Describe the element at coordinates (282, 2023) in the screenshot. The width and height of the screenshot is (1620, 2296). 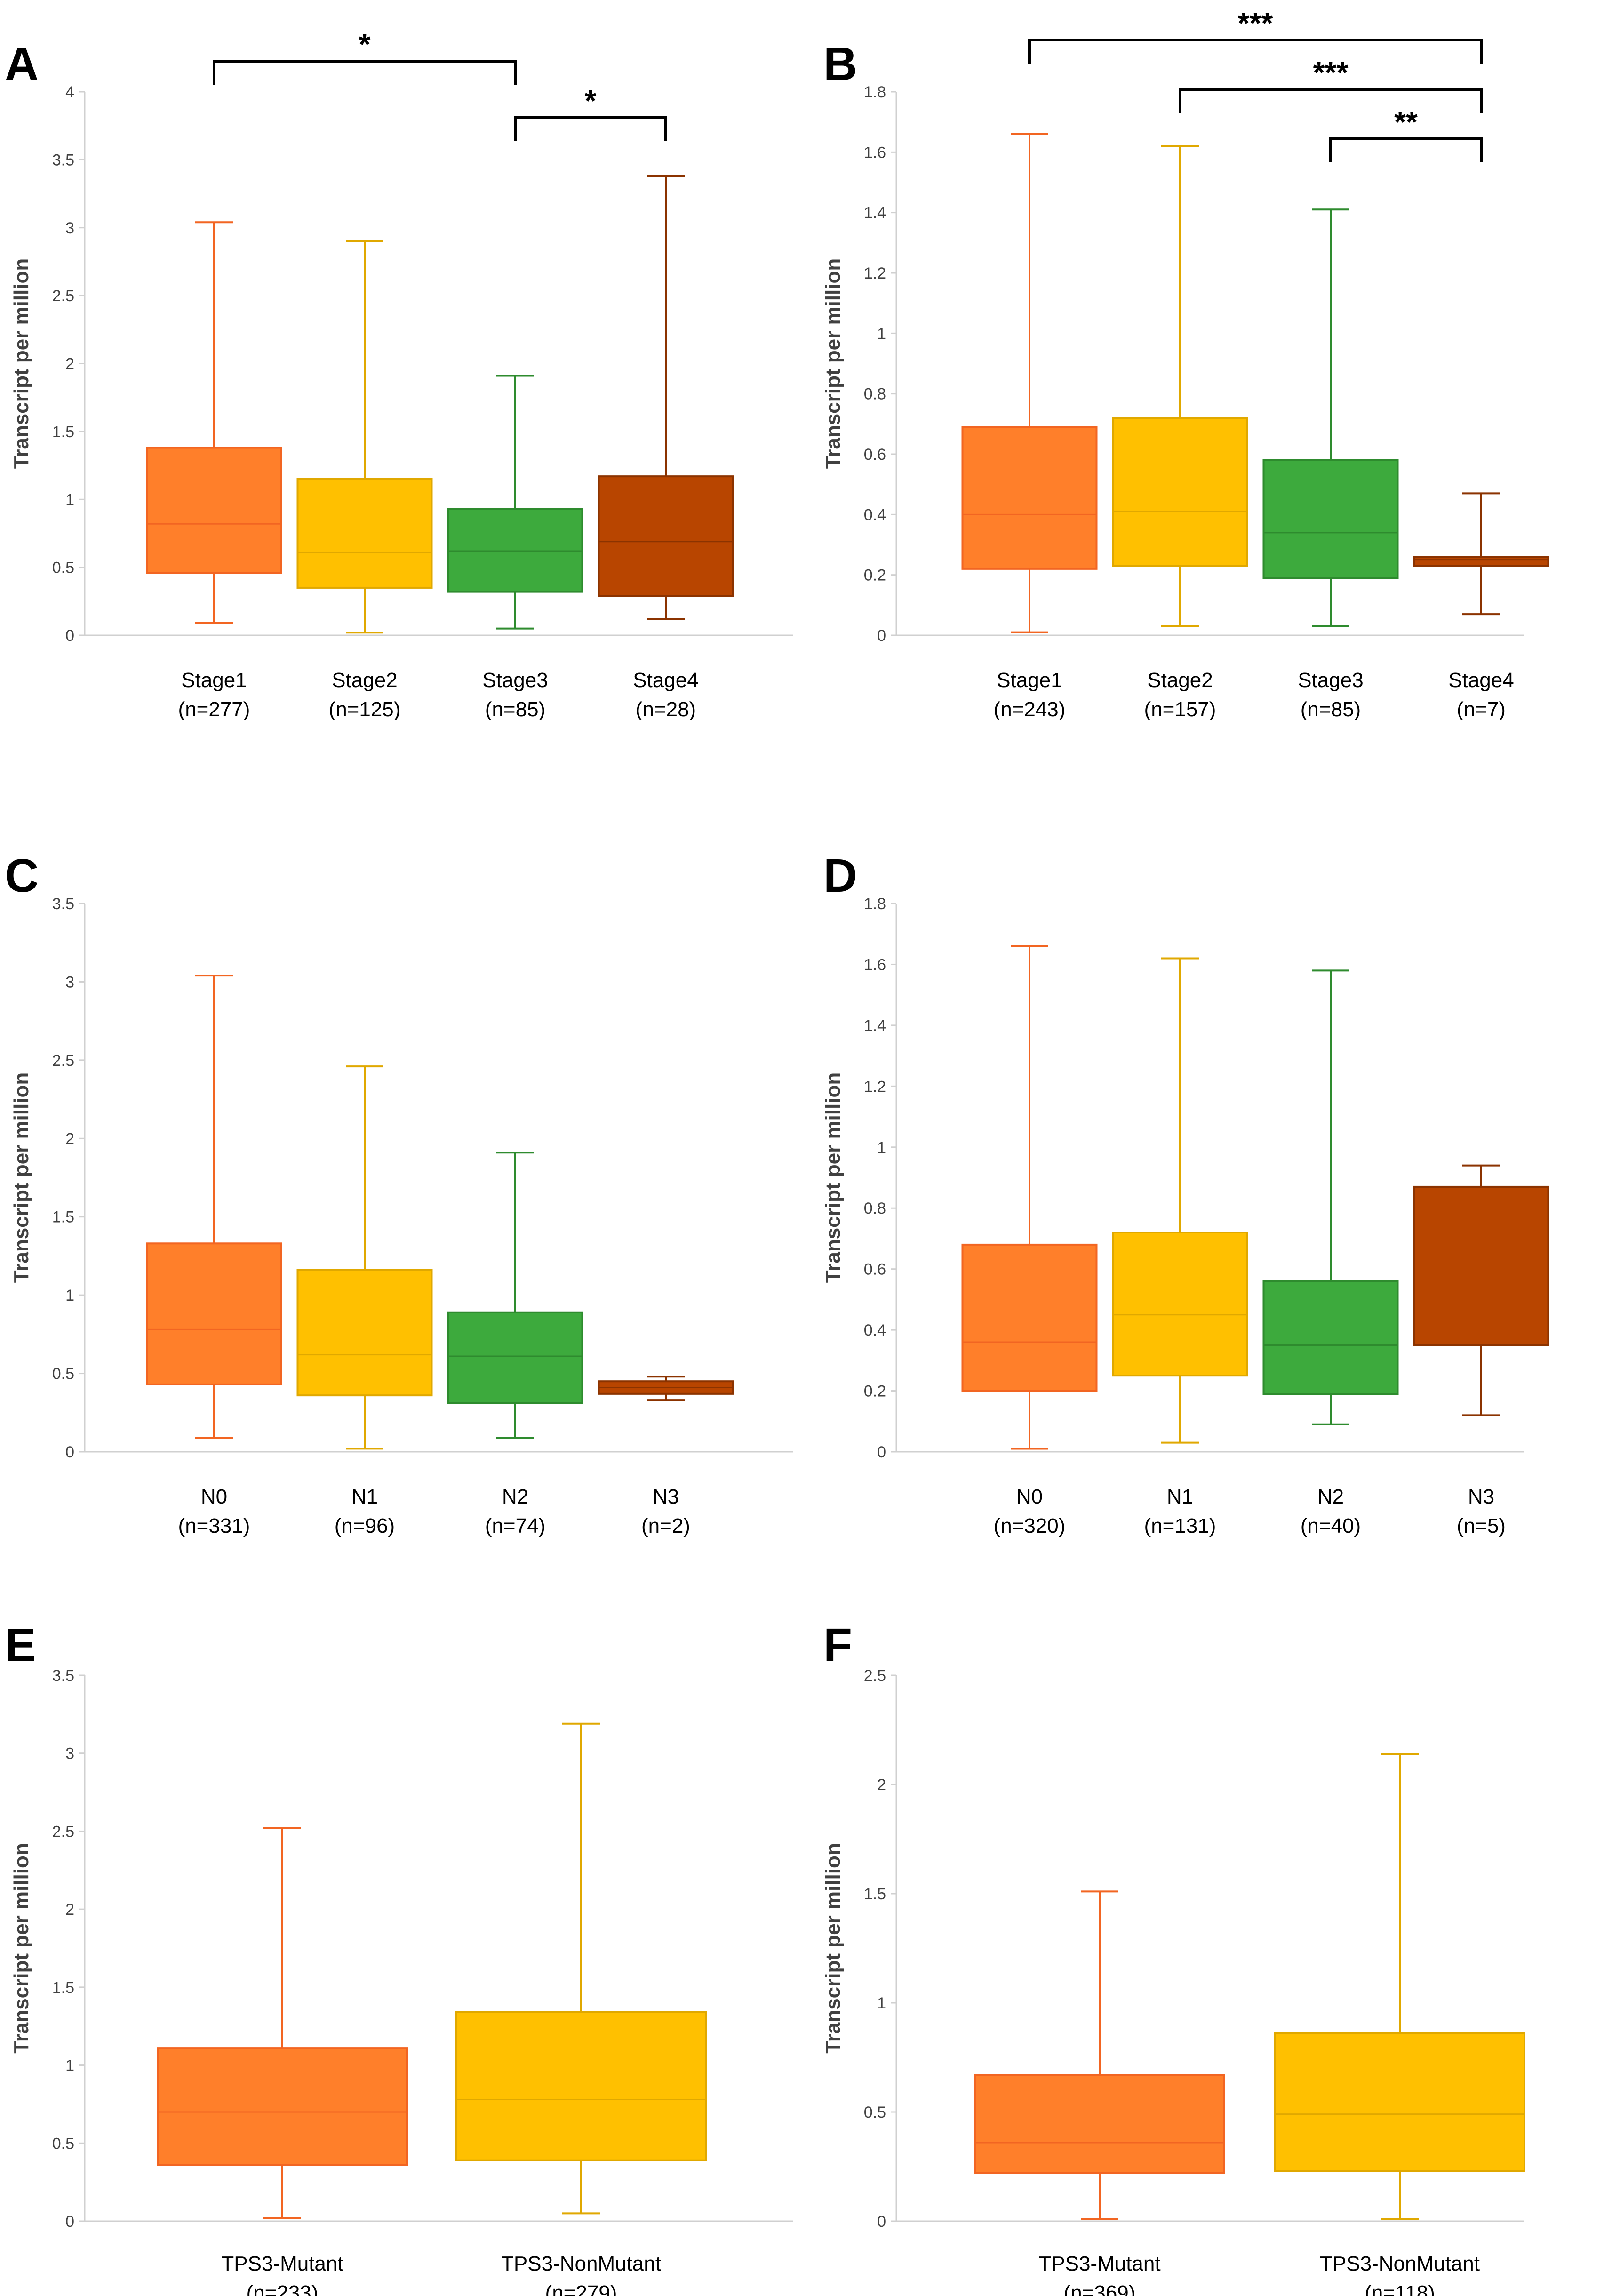
I see `box-tps3-mutant` at that location.